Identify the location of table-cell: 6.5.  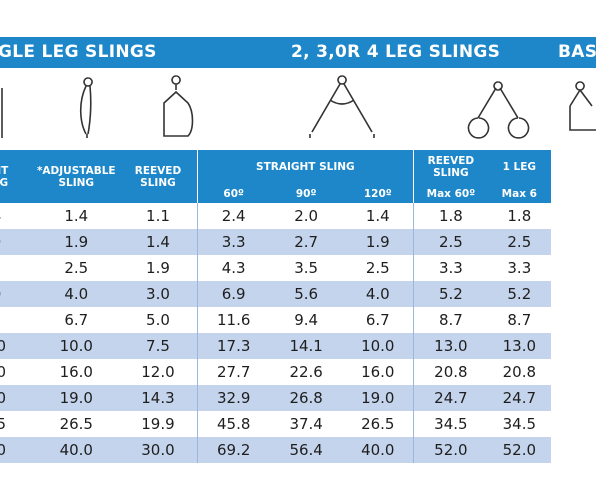
(3, 424).